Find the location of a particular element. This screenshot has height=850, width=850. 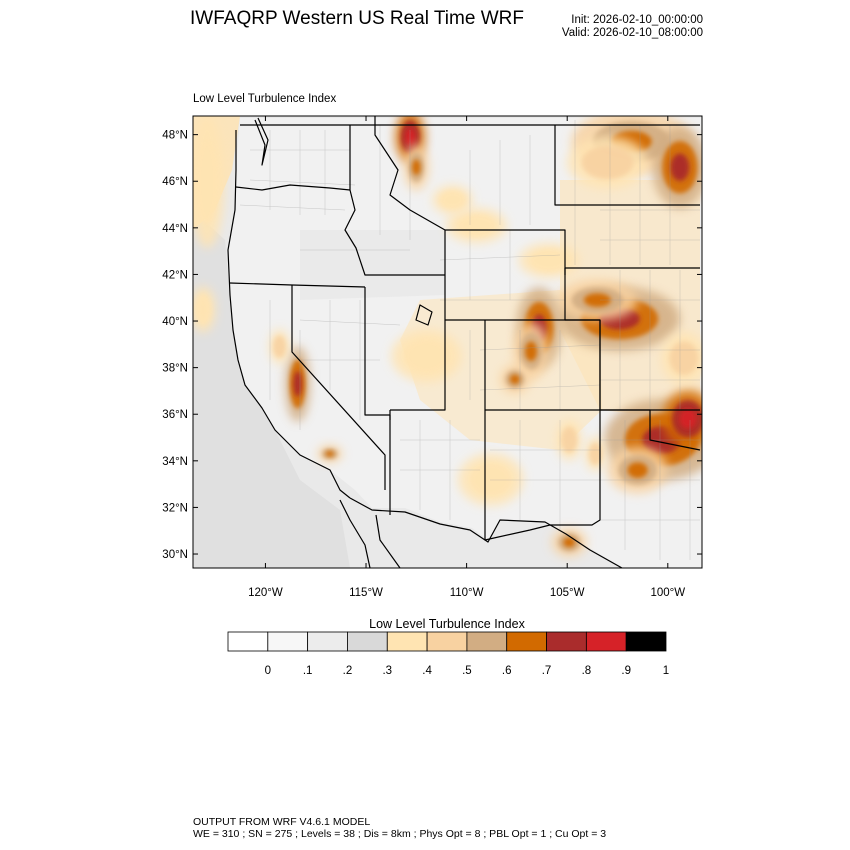

lon-tick-label: 115°W is located at coordinates (366, 593).